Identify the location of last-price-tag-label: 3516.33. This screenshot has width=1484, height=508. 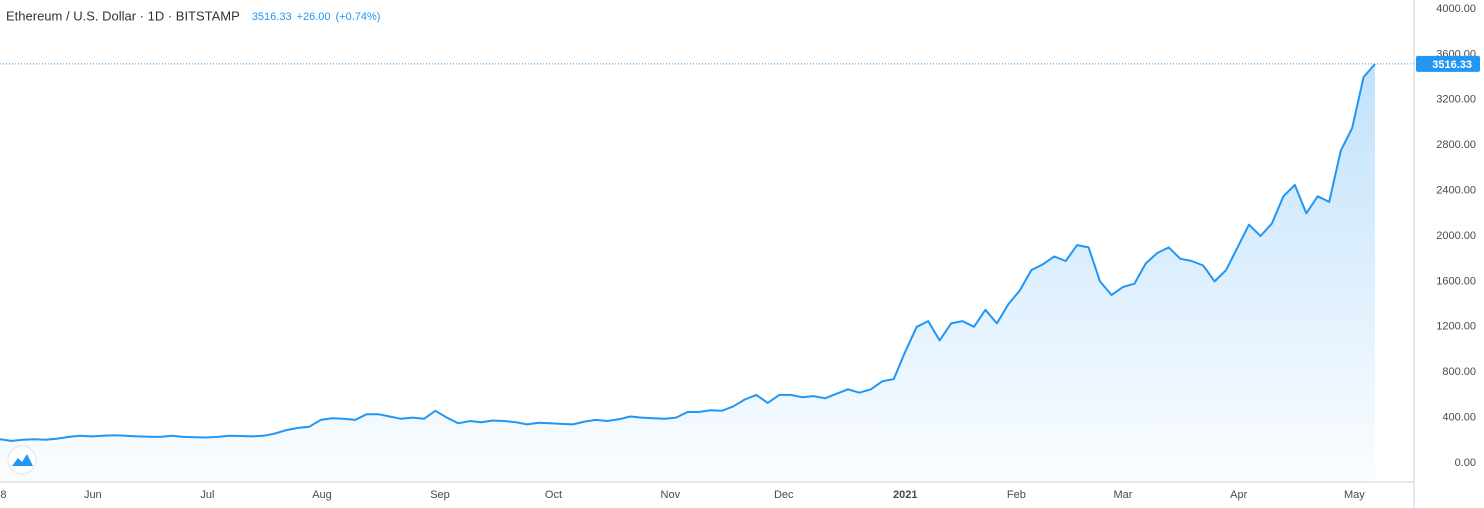
(1452, 65).